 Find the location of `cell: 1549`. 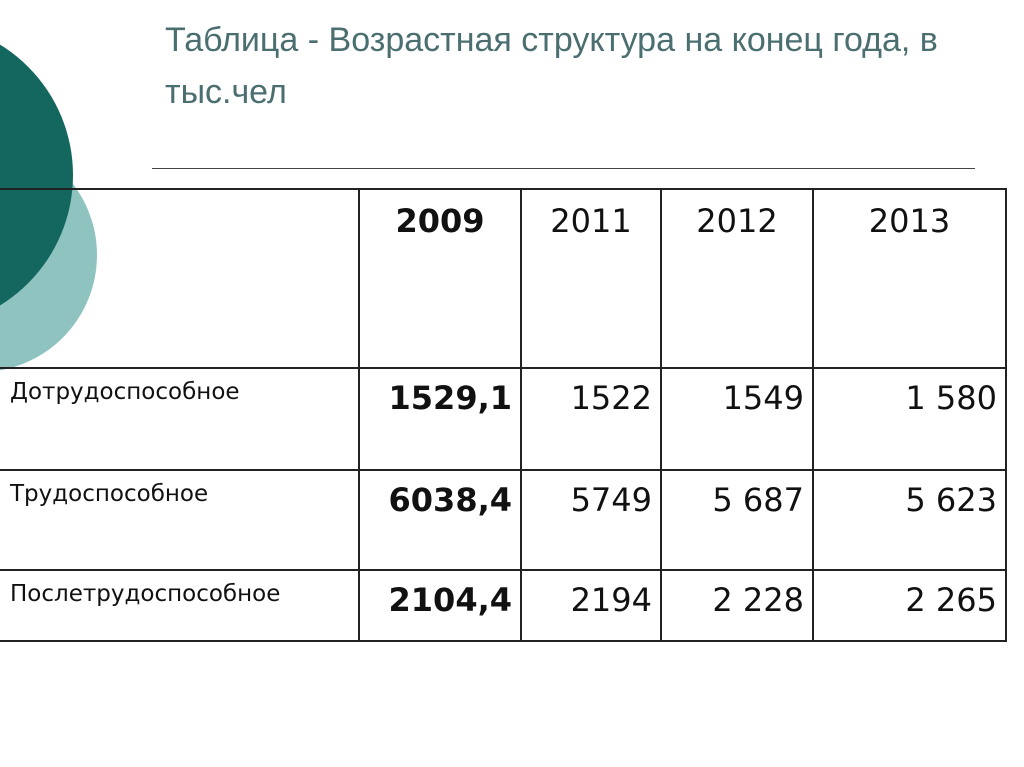

cell: 1549 is located at coordinates (737, 419).